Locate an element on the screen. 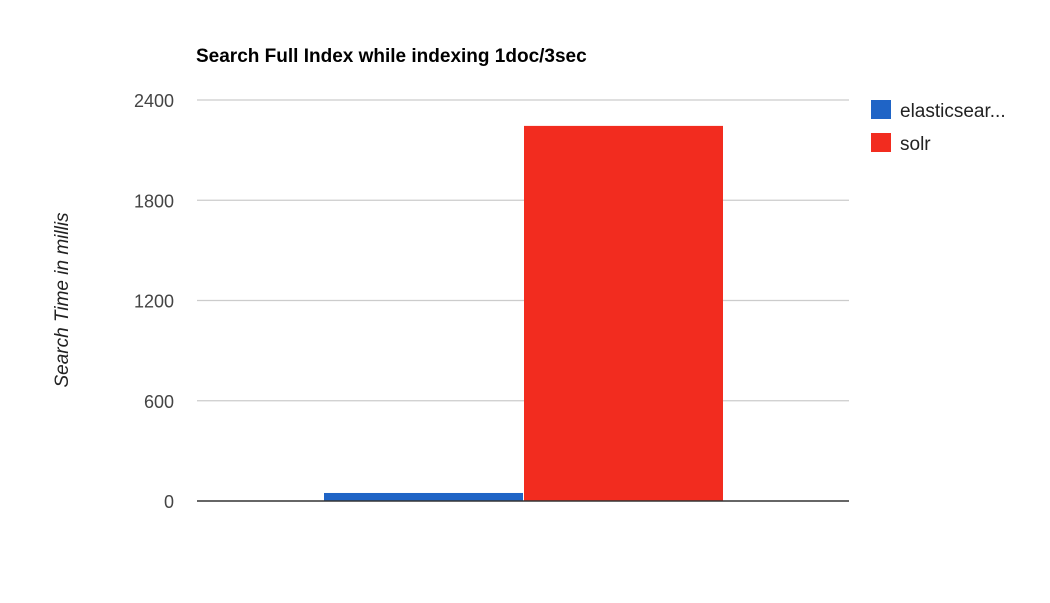 The height and width of the screenshot is (603, 1050). y-tick-label: 1800 is located at coordinates (154, 201).